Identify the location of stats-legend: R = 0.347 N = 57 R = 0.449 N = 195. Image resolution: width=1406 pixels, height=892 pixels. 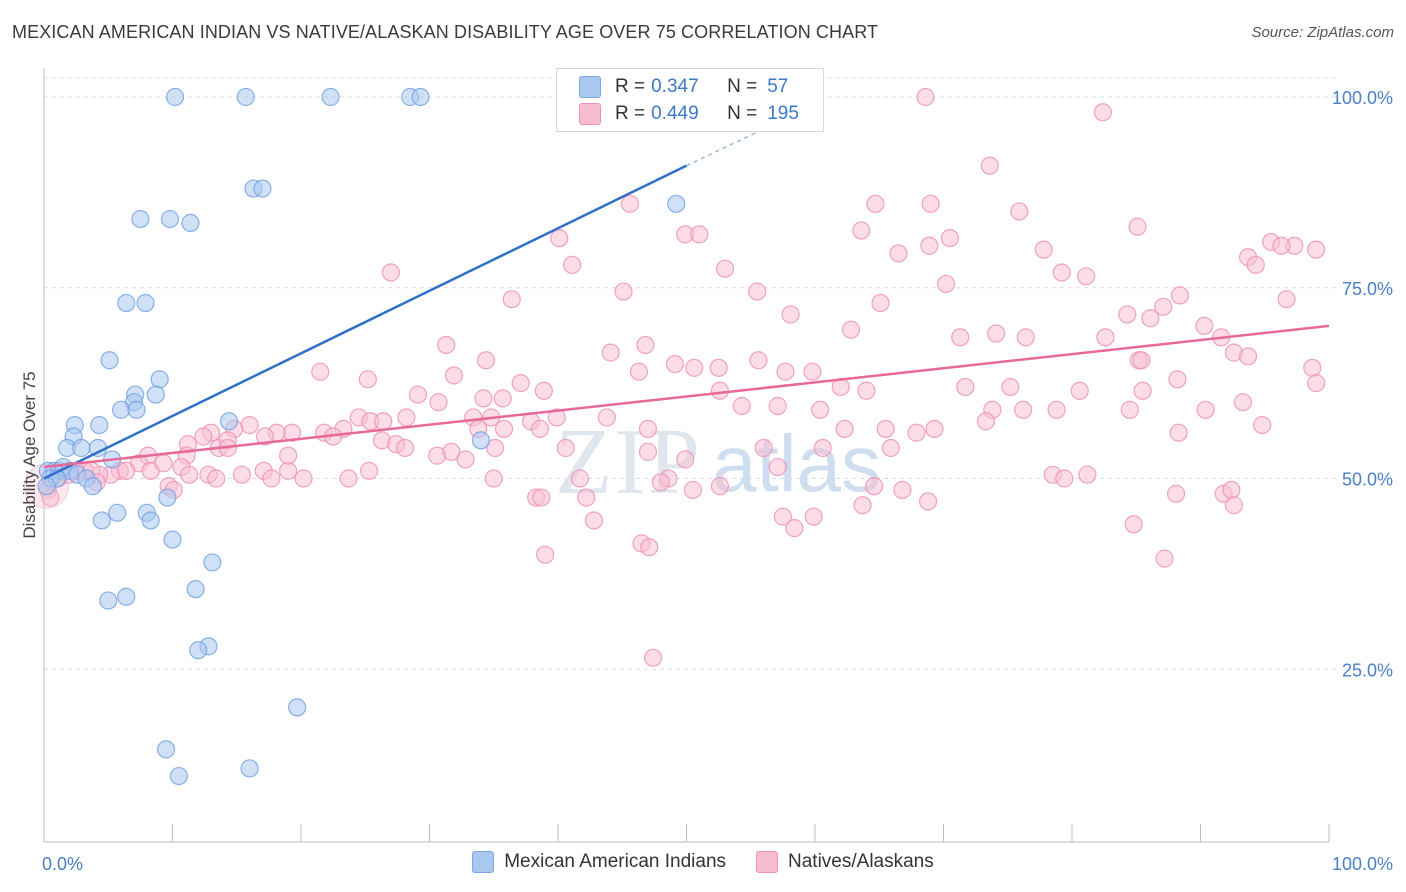
(690, 100).